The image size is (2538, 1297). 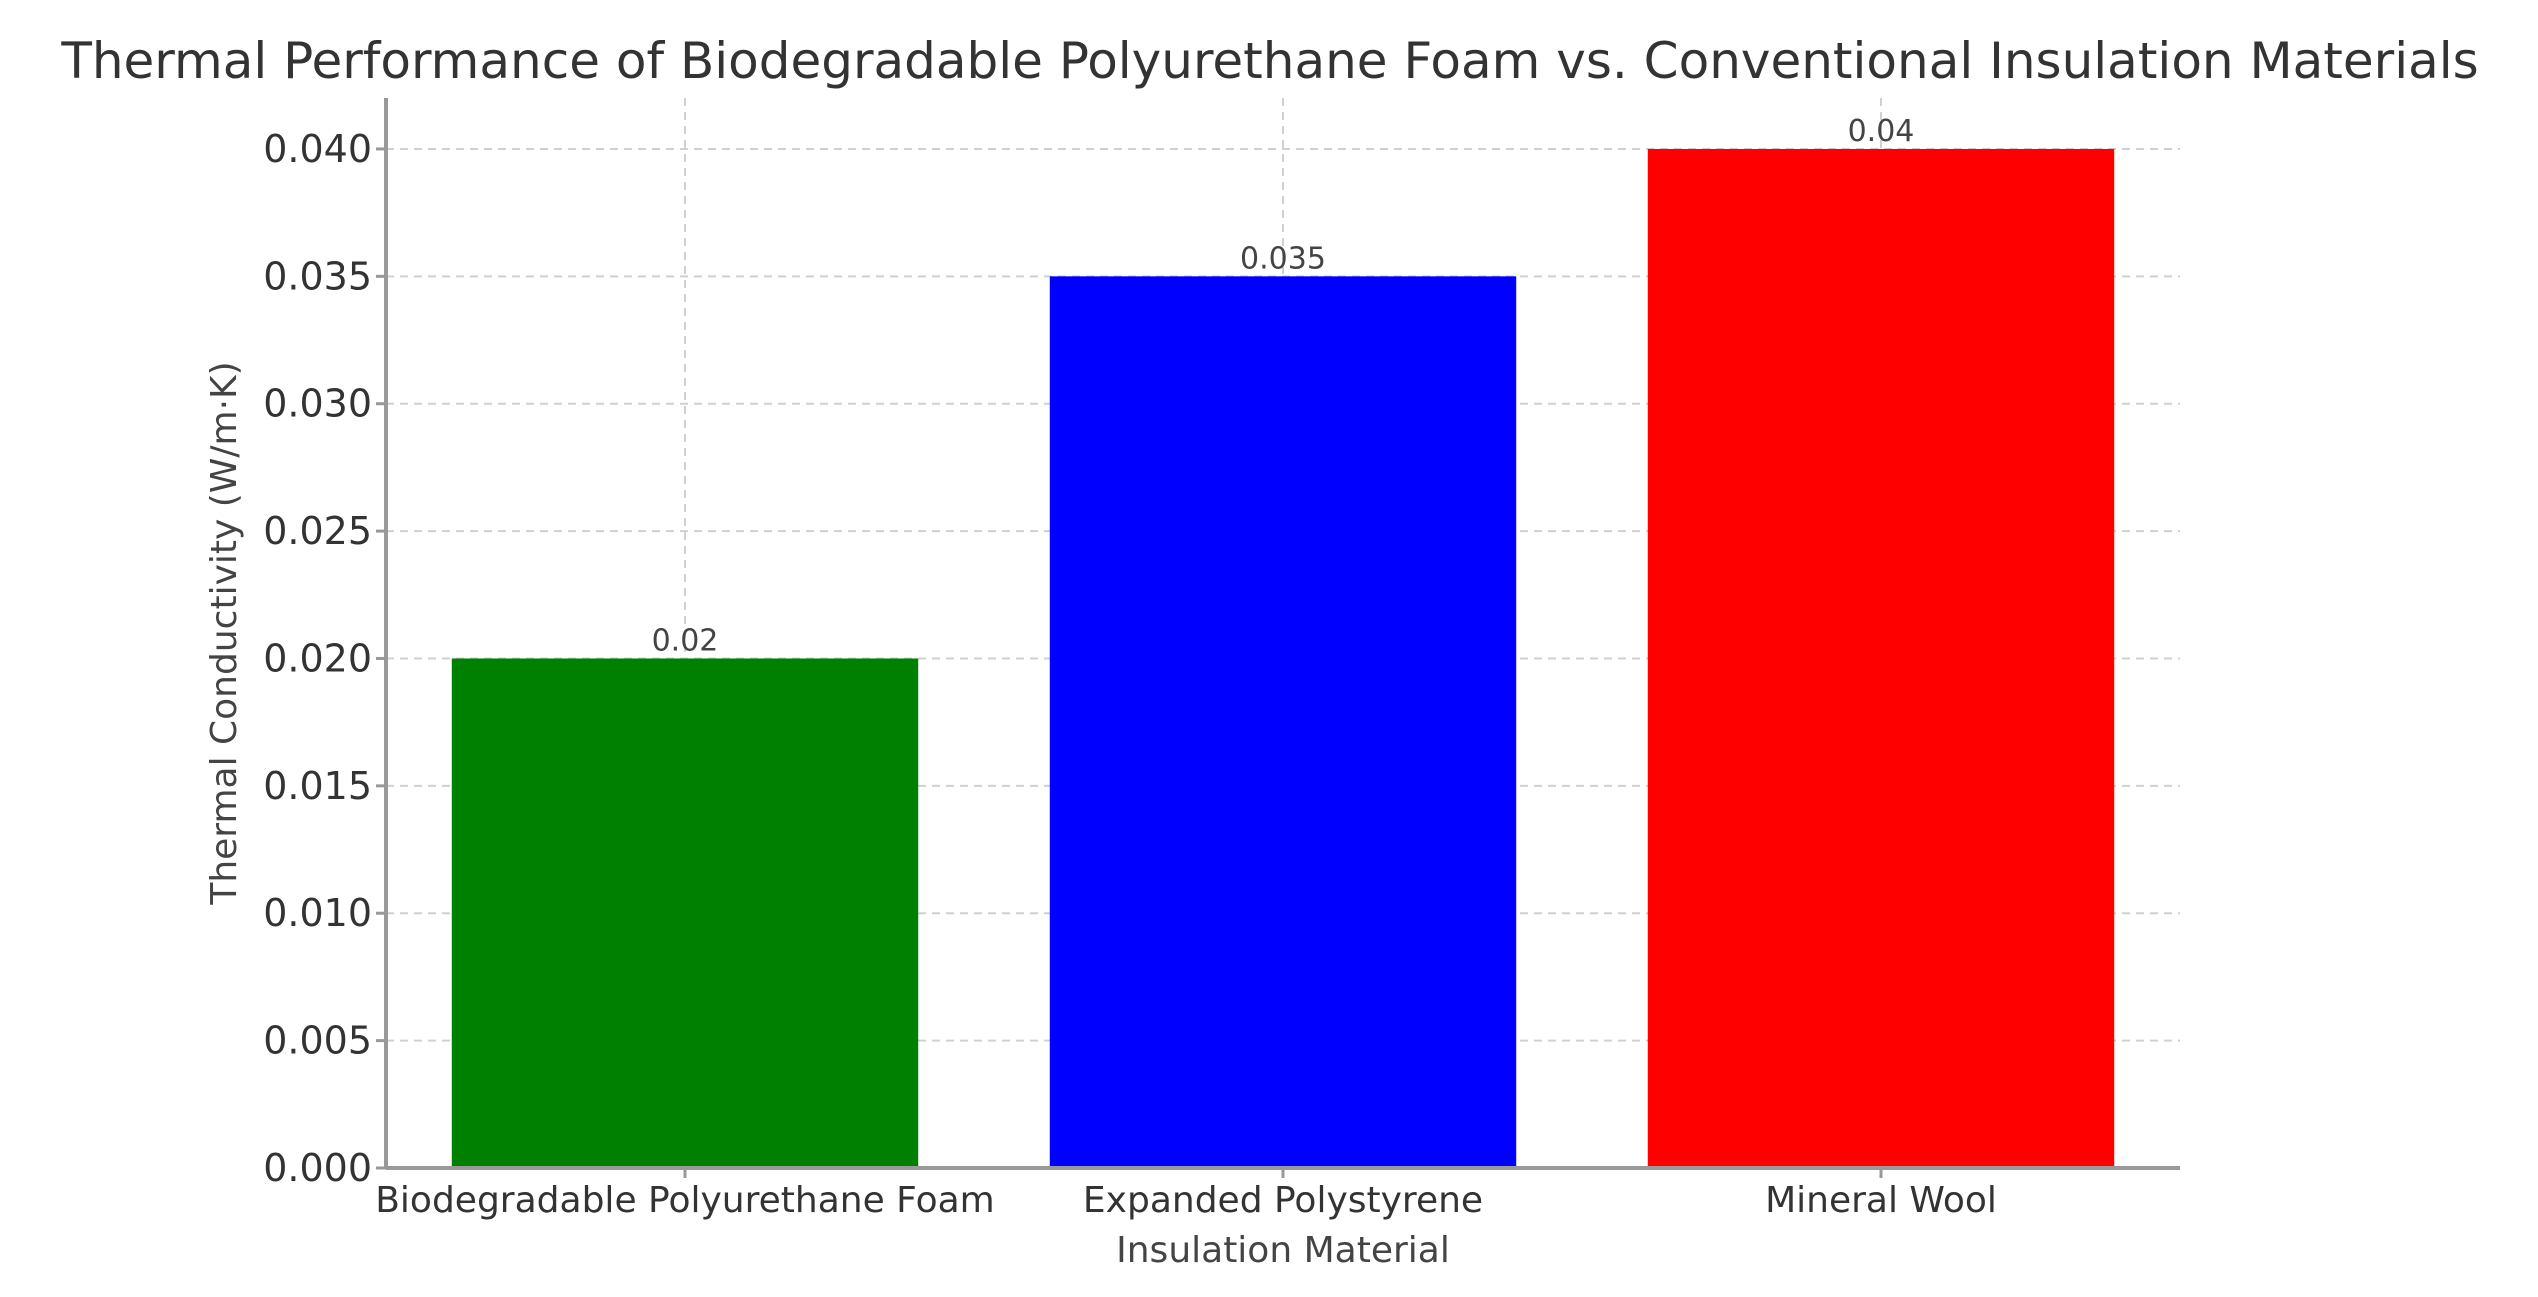 I want to click on y-tick-label: 0.020, so click(x=317, y=658).